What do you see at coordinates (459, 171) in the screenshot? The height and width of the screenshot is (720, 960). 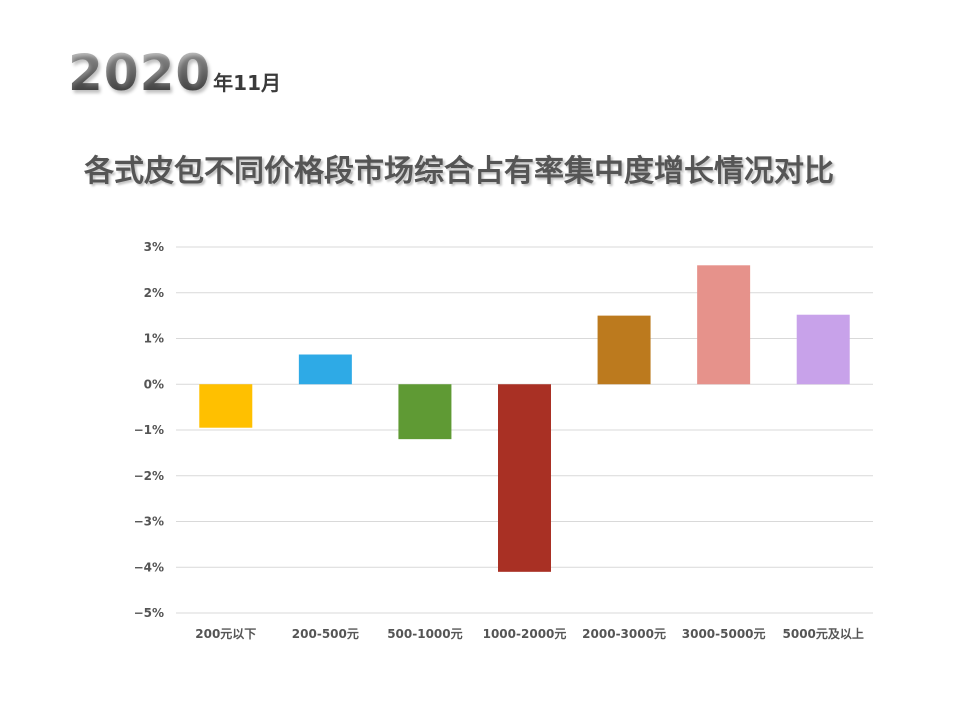 I see `chart-title: 各式皮包不同价格段市场综合占有率集中度增长情况对比` at bounding box center [459, 171].